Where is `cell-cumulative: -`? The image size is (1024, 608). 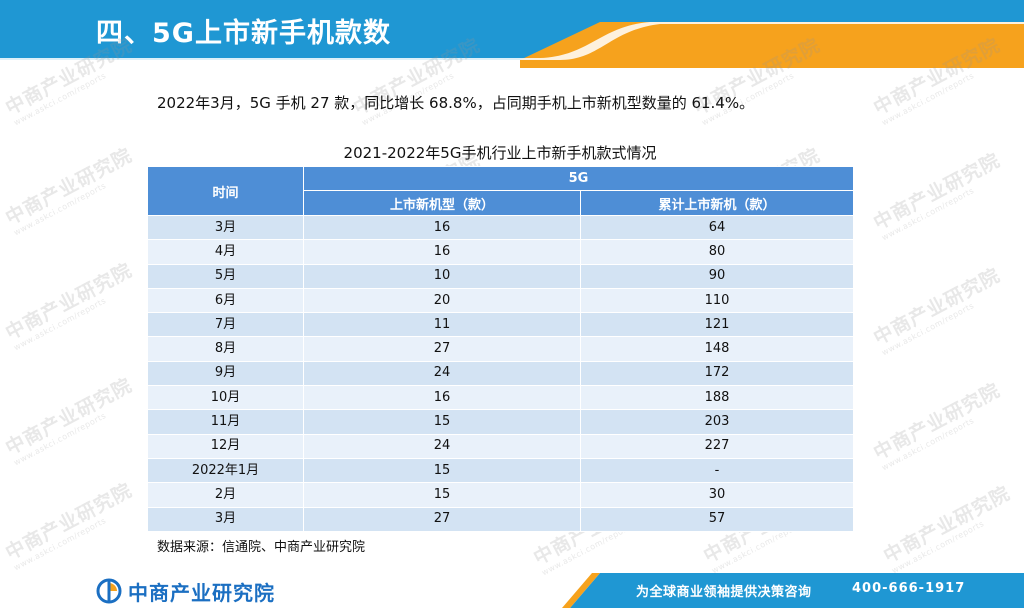
cell-cumulative: - is located at coordinates (717, 470).